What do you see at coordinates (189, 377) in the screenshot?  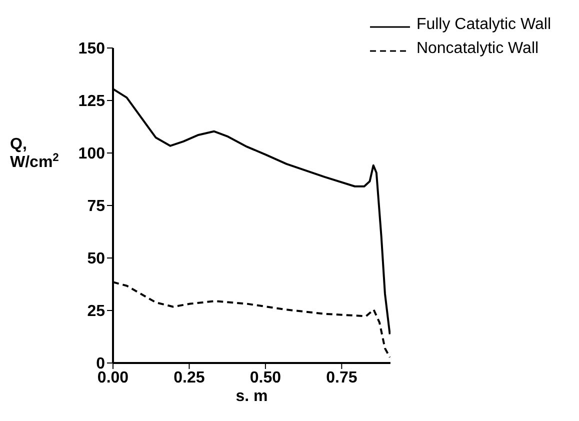 I see `x-tick-label: 0.25` at bounding box center [189, 377].